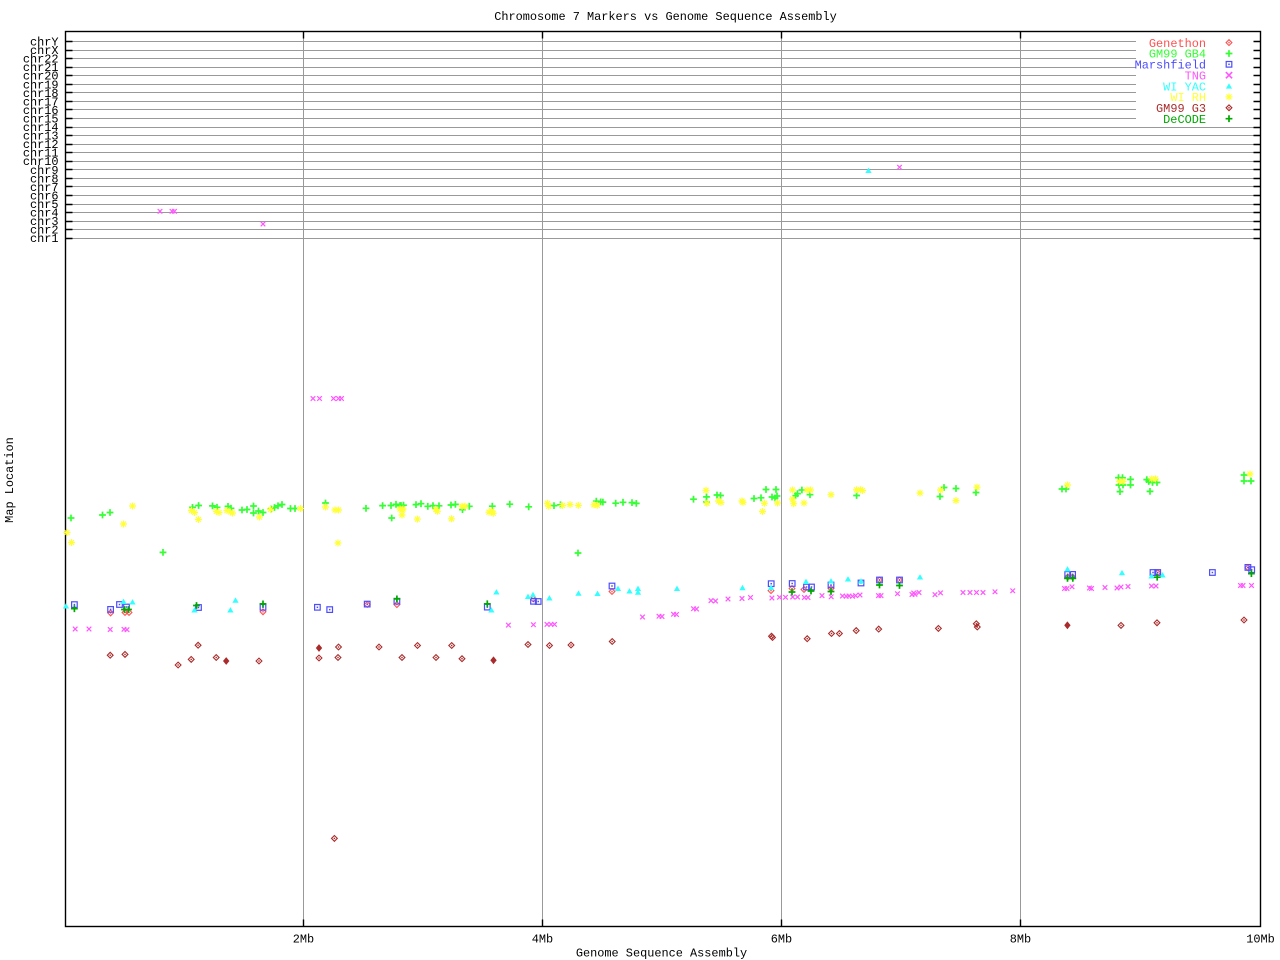 This screenshot has height=960, width=1280. What do you see at coordinates (41, 102) in the screenshot?
I see `svg-text: chr17` at bounding box center [41, 102].